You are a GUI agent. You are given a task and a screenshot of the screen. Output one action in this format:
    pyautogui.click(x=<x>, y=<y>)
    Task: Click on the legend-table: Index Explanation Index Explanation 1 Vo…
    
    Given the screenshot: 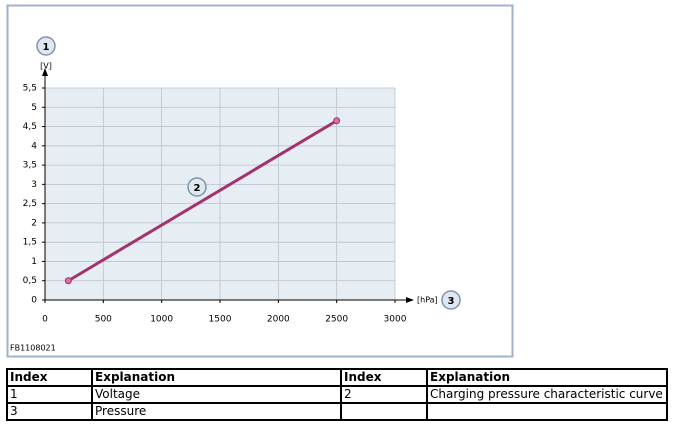 What is the action you would take?
    pyautogui.click(x=337, y=394)
    